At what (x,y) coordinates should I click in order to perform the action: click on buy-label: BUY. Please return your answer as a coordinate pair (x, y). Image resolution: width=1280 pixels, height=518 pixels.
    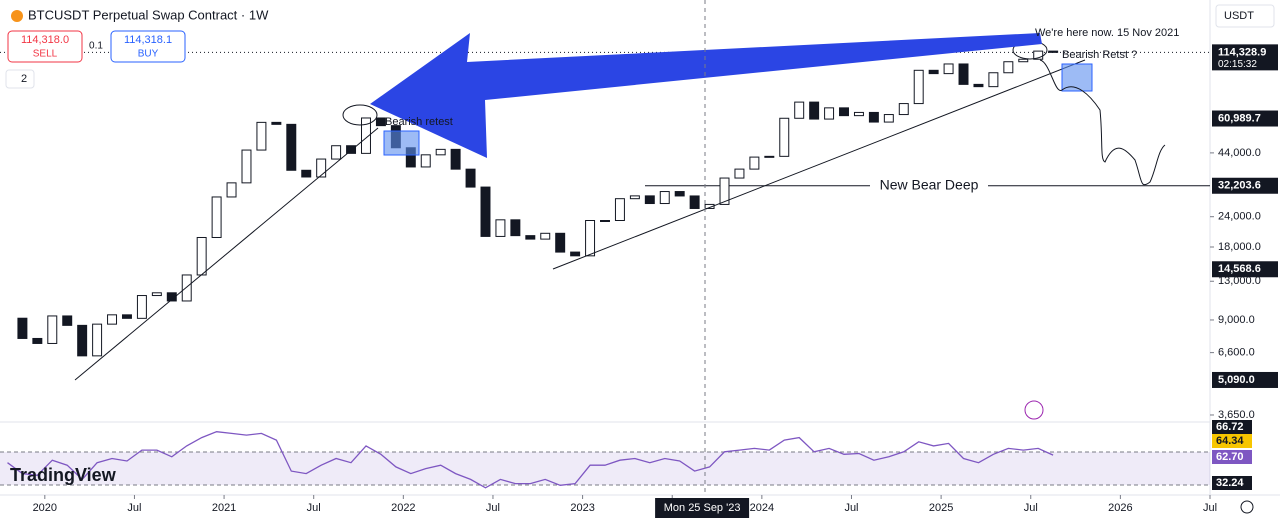
    Looking at the image, I should click on (148, 54).